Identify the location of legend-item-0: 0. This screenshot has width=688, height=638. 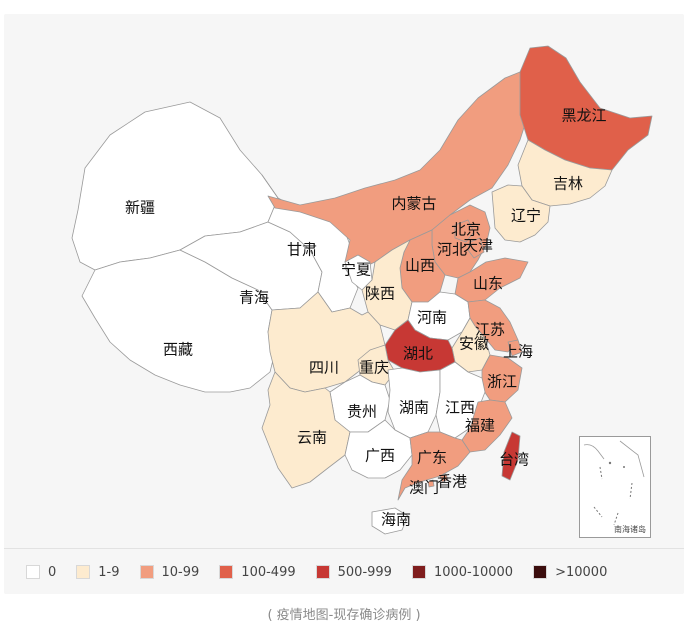
(41, 572).